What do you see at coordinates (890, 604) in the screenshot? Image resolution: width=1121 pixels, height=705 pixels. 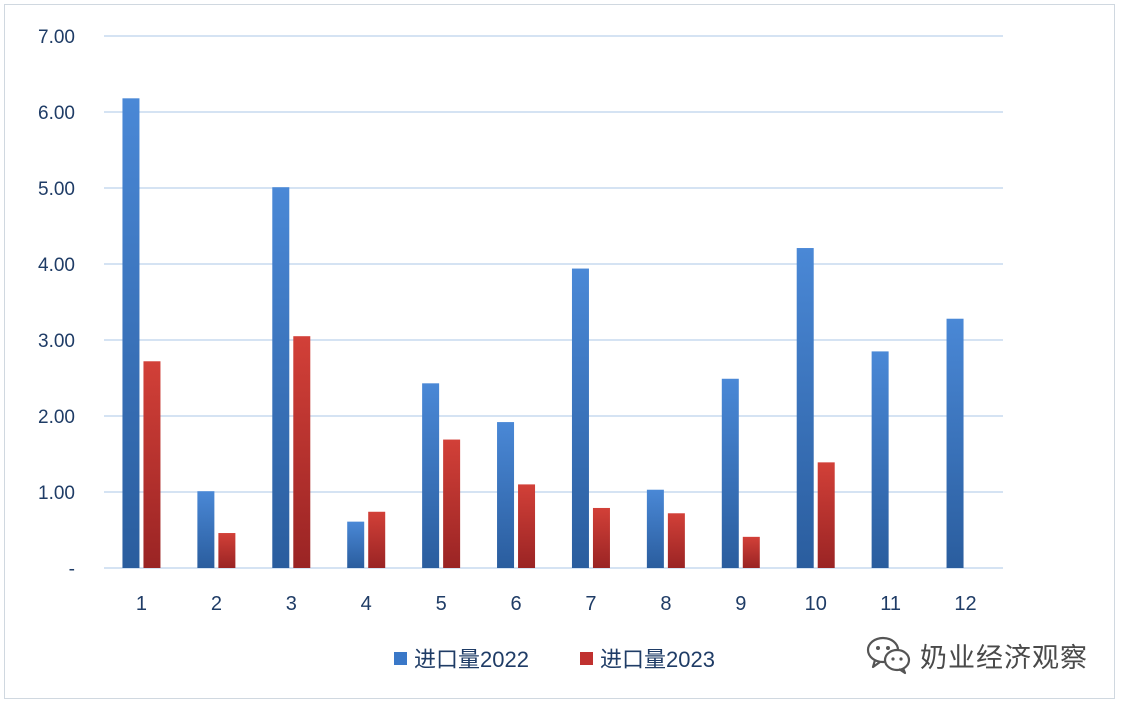 I see `x-tick-label: 11` at bounding box center [890, 604].